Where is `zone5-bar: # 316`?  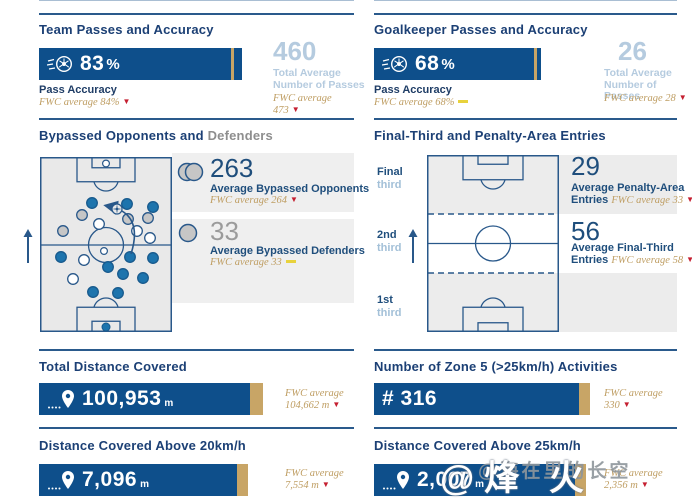
zone5-bar: # 316 is located at coordinates (482, 399).